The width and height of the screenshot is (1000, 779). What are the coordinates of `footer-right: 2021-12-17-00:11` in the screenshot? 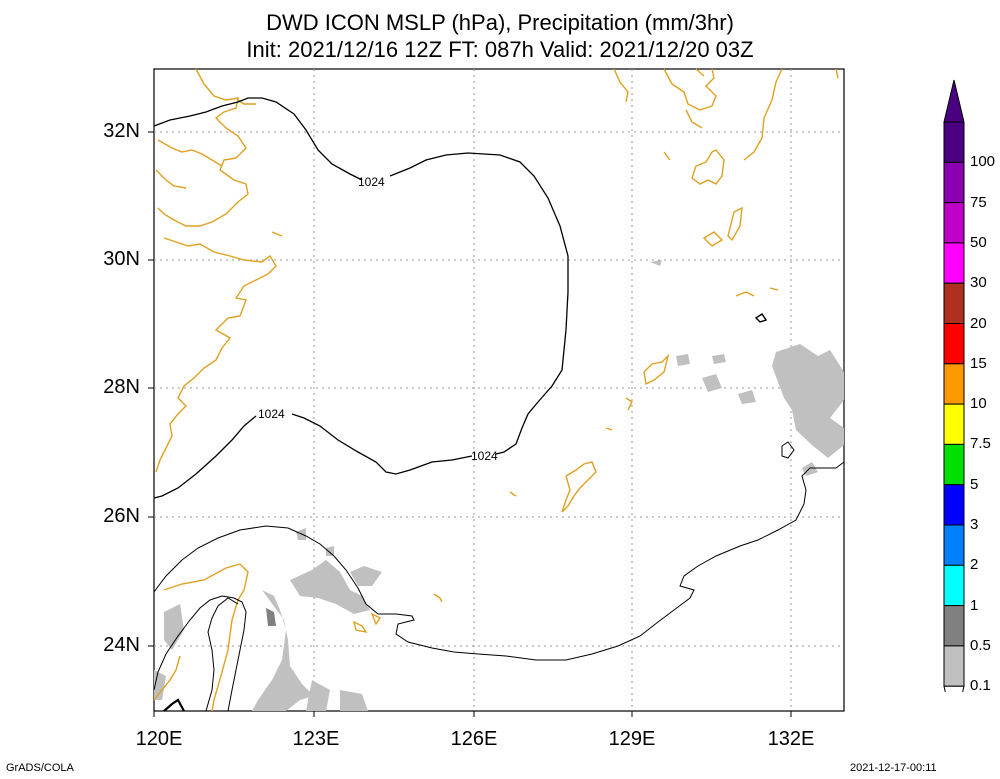 It's located at (893, 768).